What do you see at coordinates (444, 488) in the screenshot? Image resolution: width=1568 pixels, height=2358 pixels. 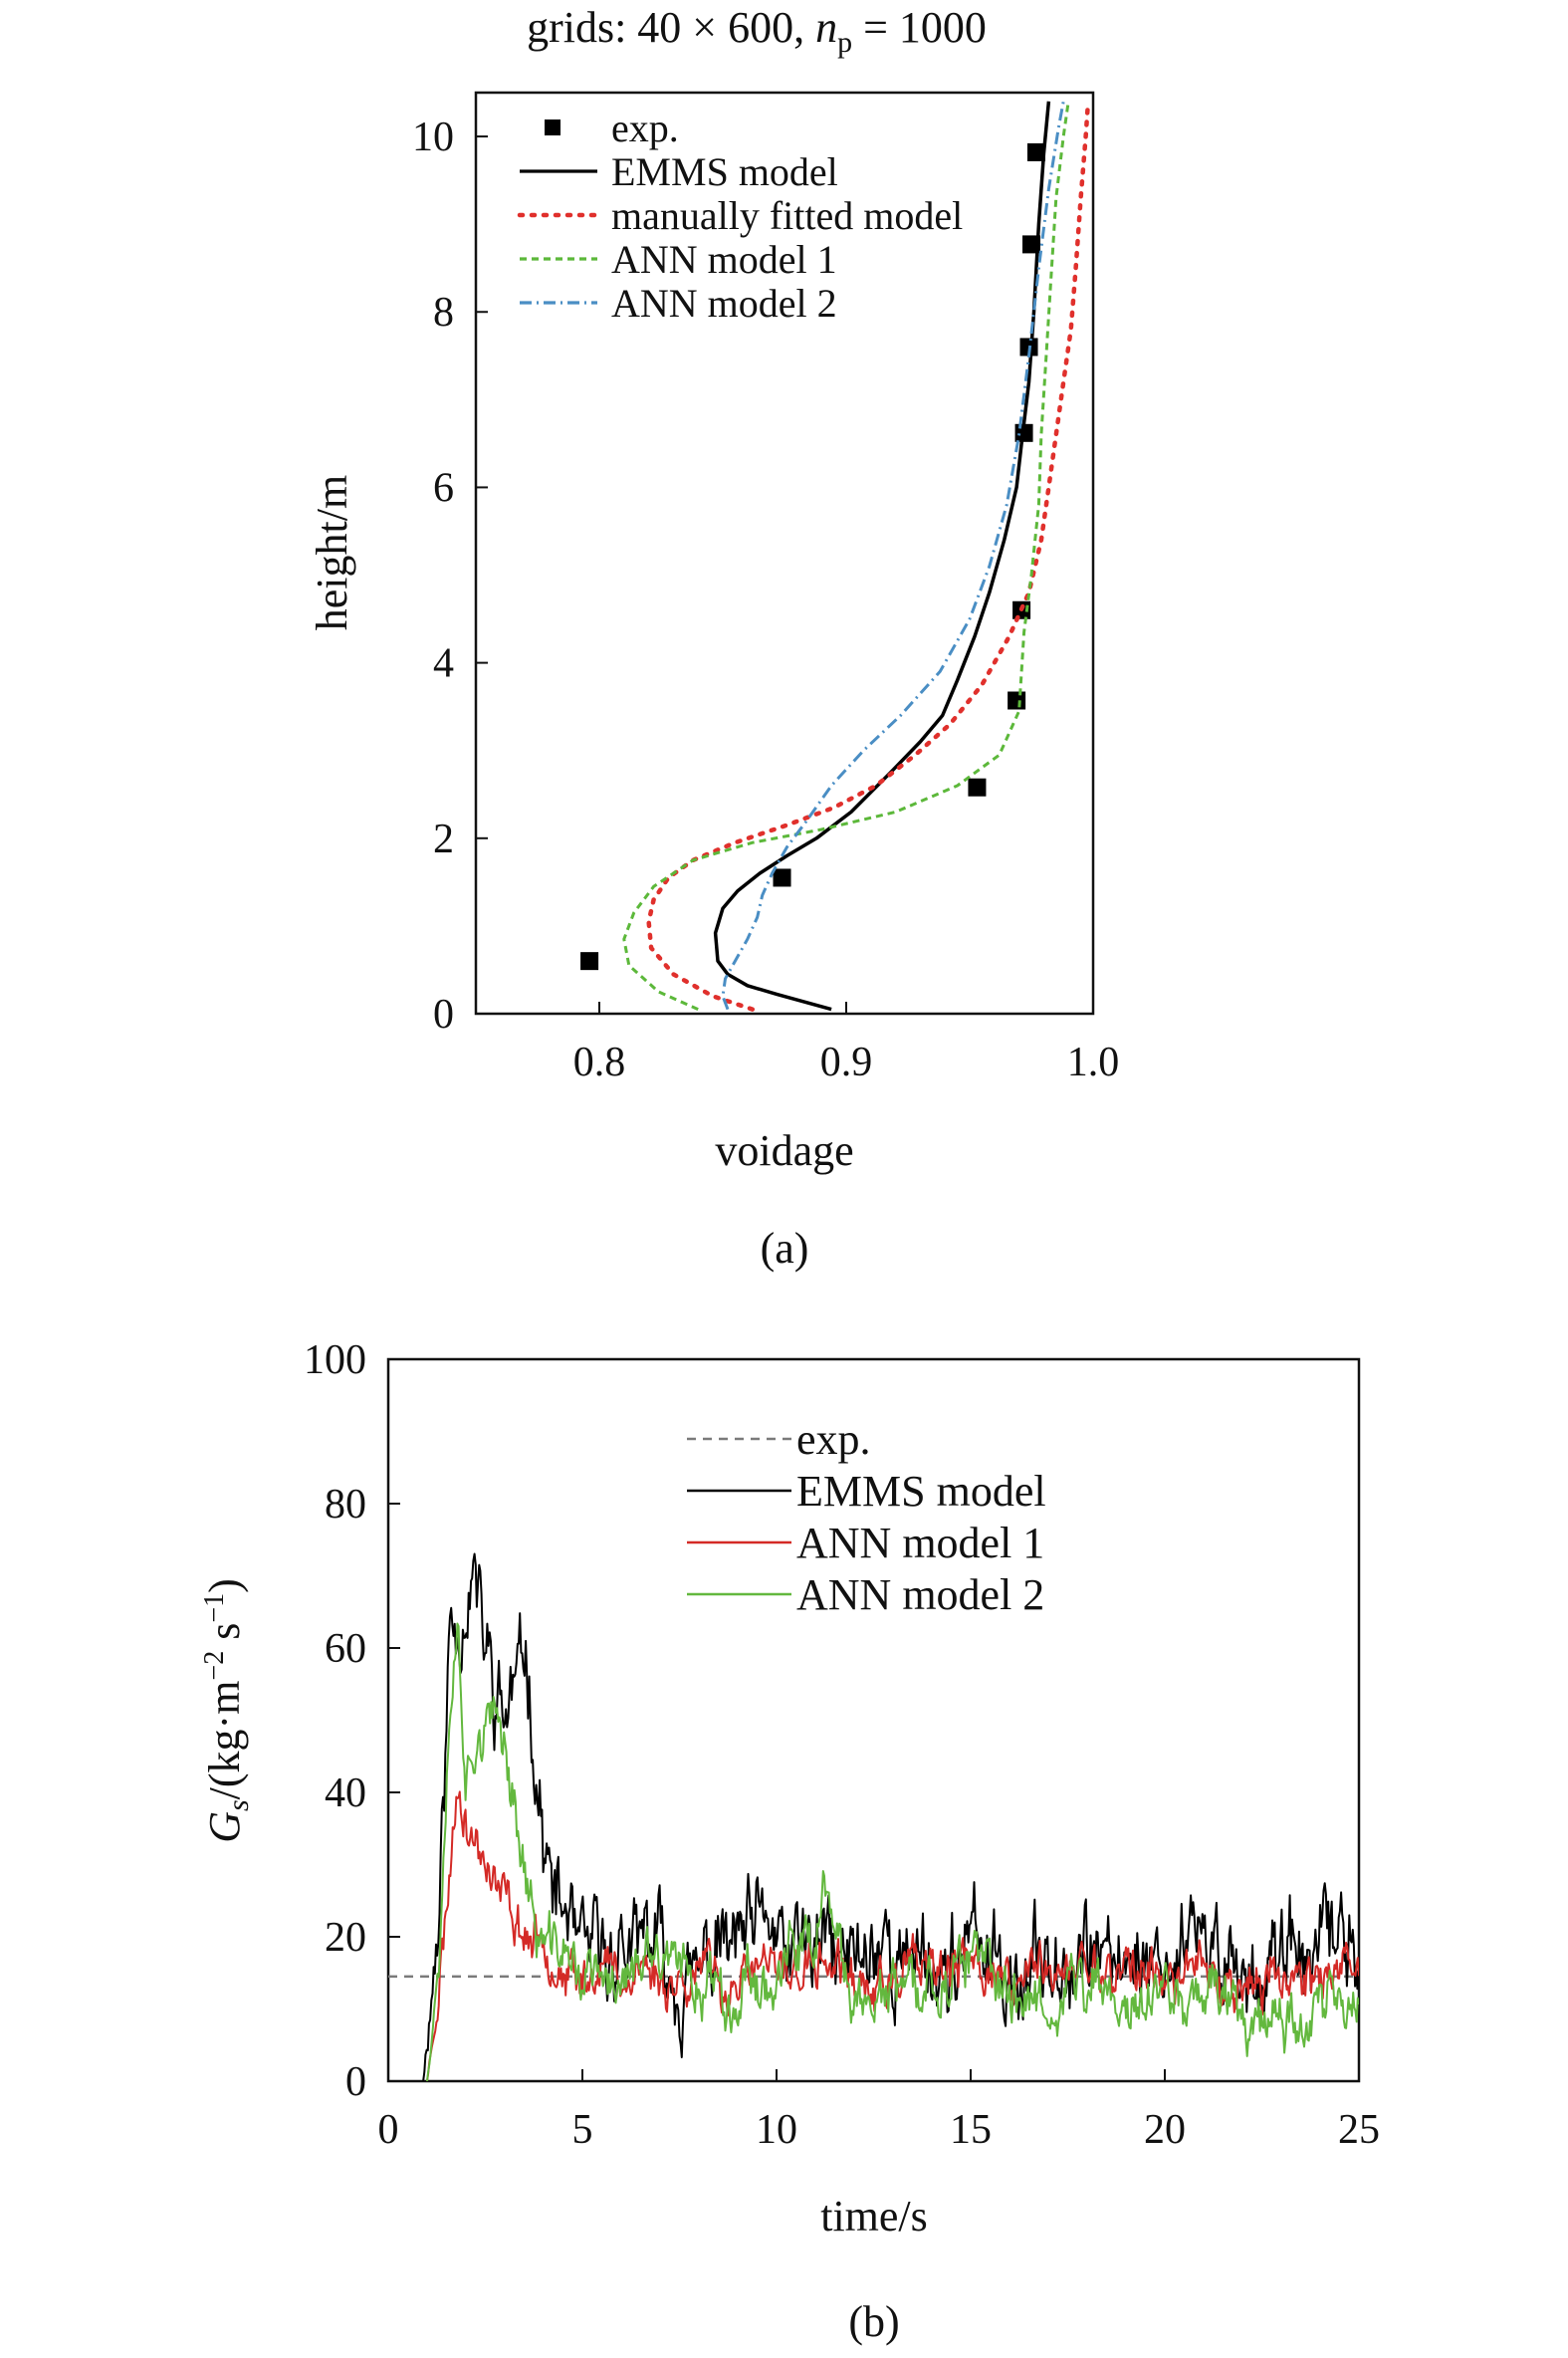 I see `panel-a-y-tick-label: 6` at bounding box center [444, 488].